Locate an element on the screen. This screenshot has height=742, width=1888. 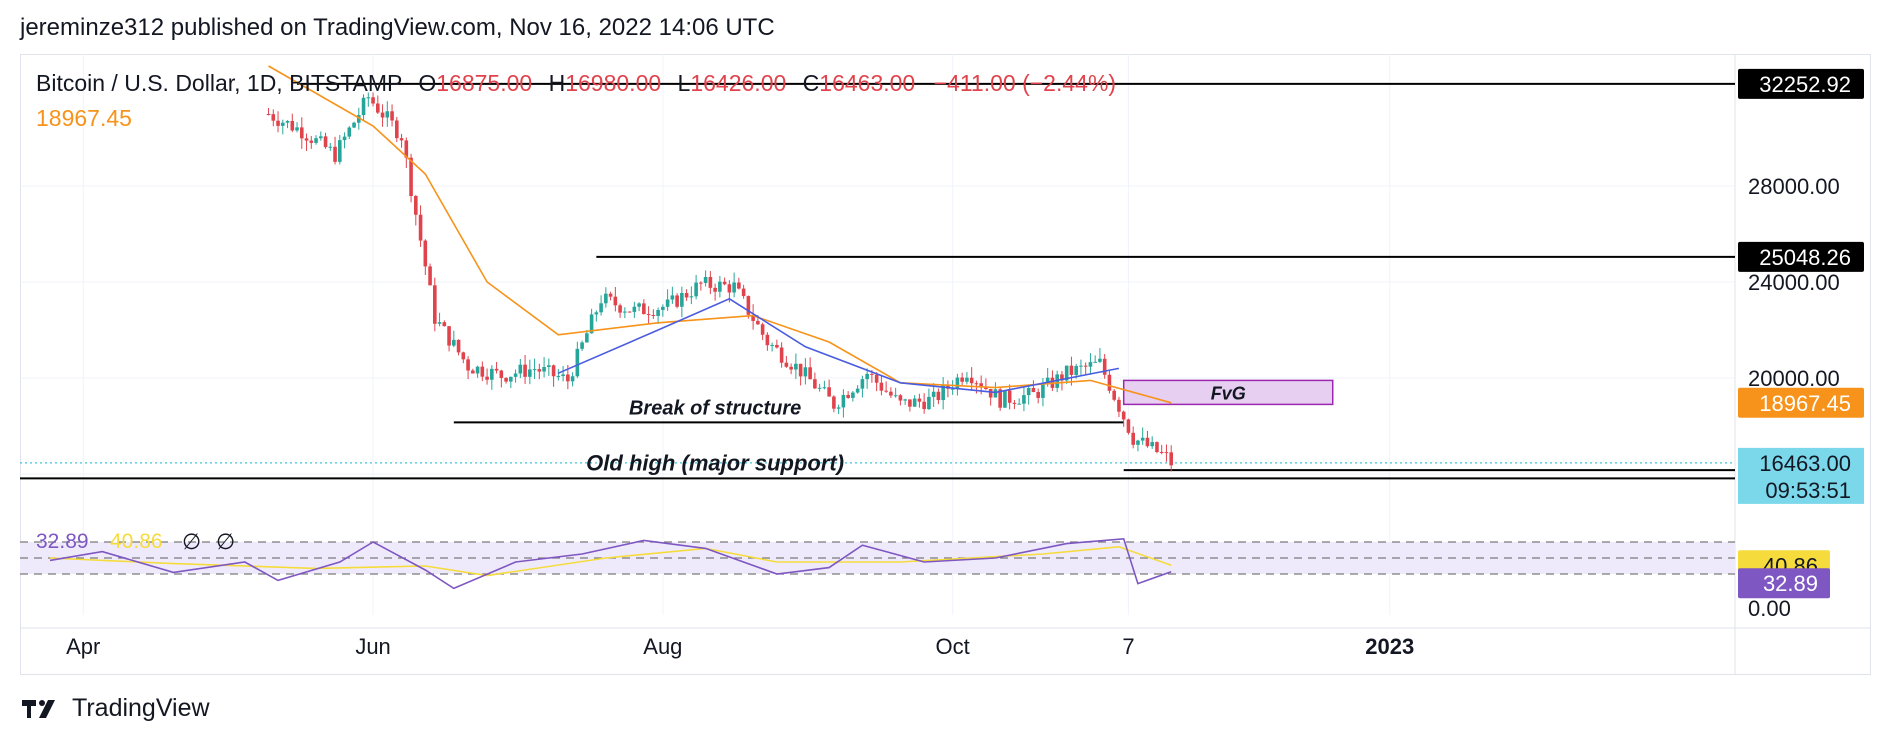
tag-32252-bg is located at coordinates (1801, 83).